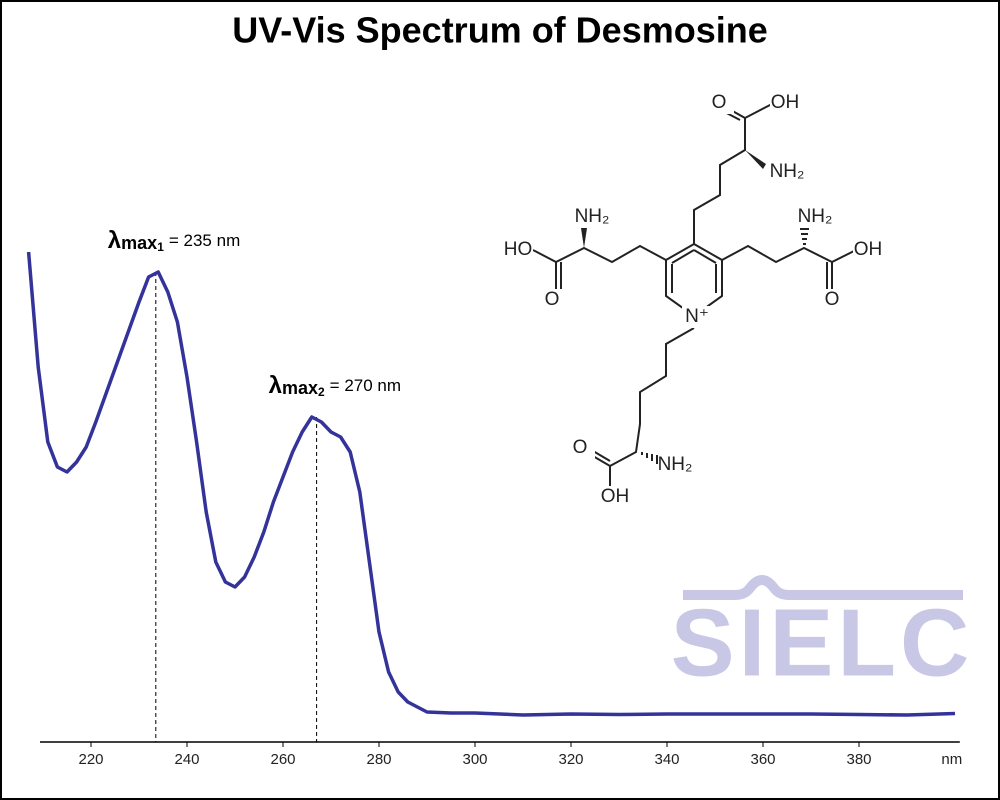  I want to click on x-tick-label: 380, so click(858, 759).